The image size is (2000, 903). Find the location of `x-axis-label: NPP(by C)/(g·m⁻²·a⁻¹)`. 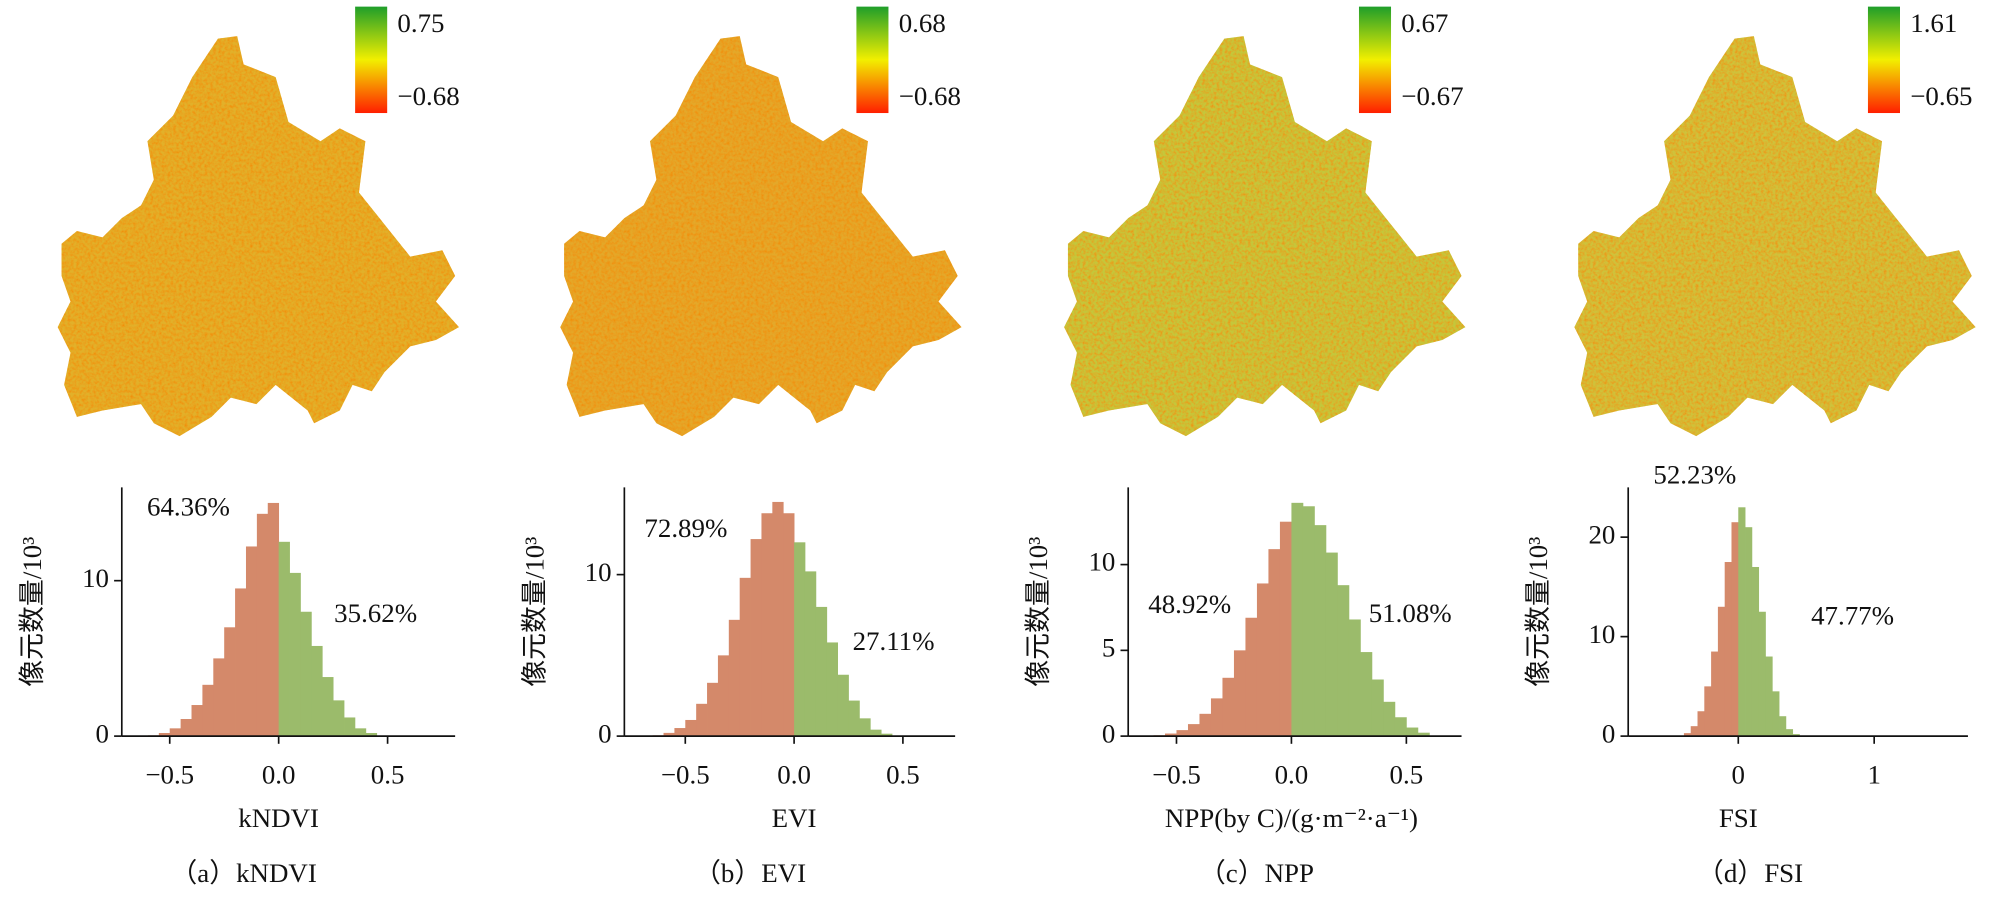

x-axis-label: NPP(by C)/(g·m⁻²·a⁻¹) is located at coordinates (1291, 818).